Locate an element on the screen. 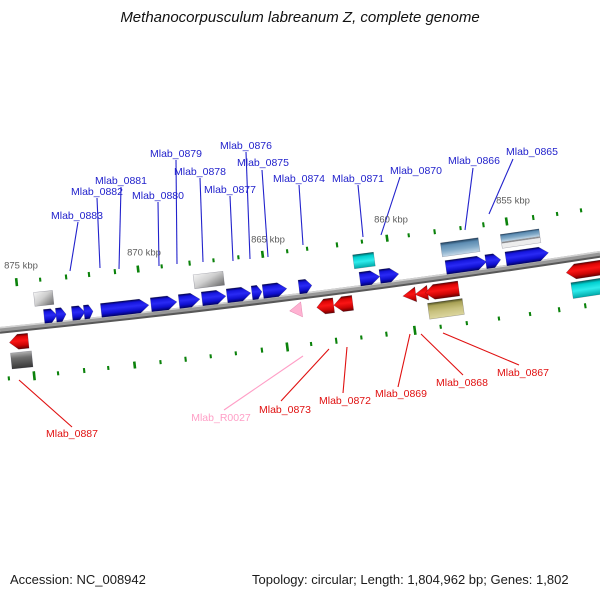  gene-label-Mlab_0877: Mlab_0877 is located at coordinates (230, 189).